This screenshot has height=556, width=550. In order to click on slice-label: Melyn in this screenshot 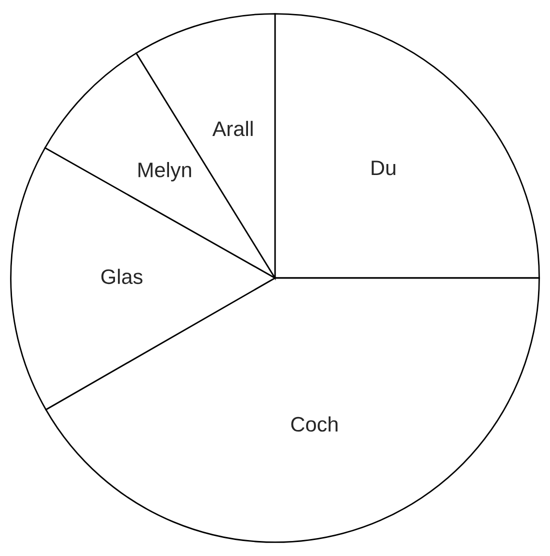, I will do `click(165, 172)`.